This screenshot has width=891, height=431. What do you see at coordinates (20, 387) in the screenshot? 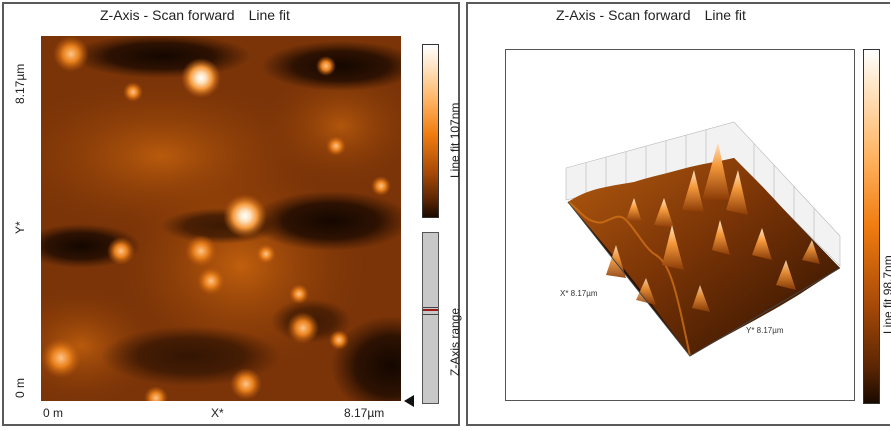
I see `y-axis-min-label: 0 m` at bounding box center [20, 387].